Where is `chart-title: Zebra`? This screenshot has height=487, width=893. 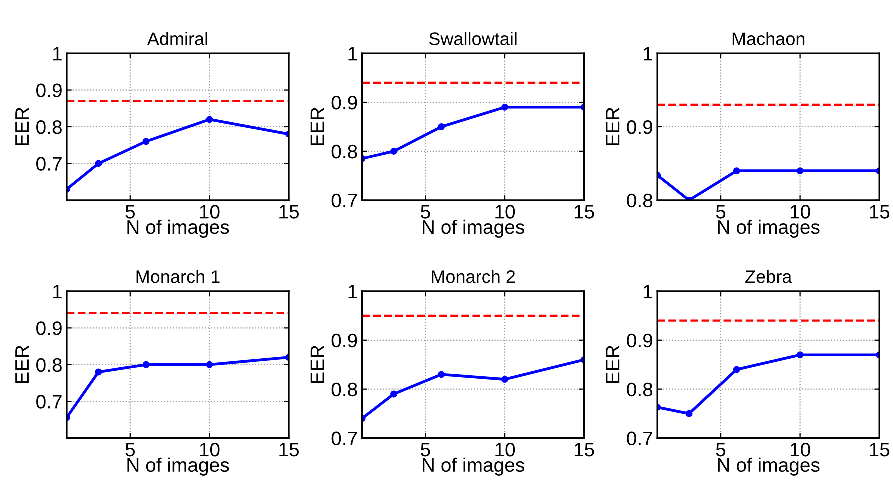 chart-title: Zebra is located at coordinates (769, 277).